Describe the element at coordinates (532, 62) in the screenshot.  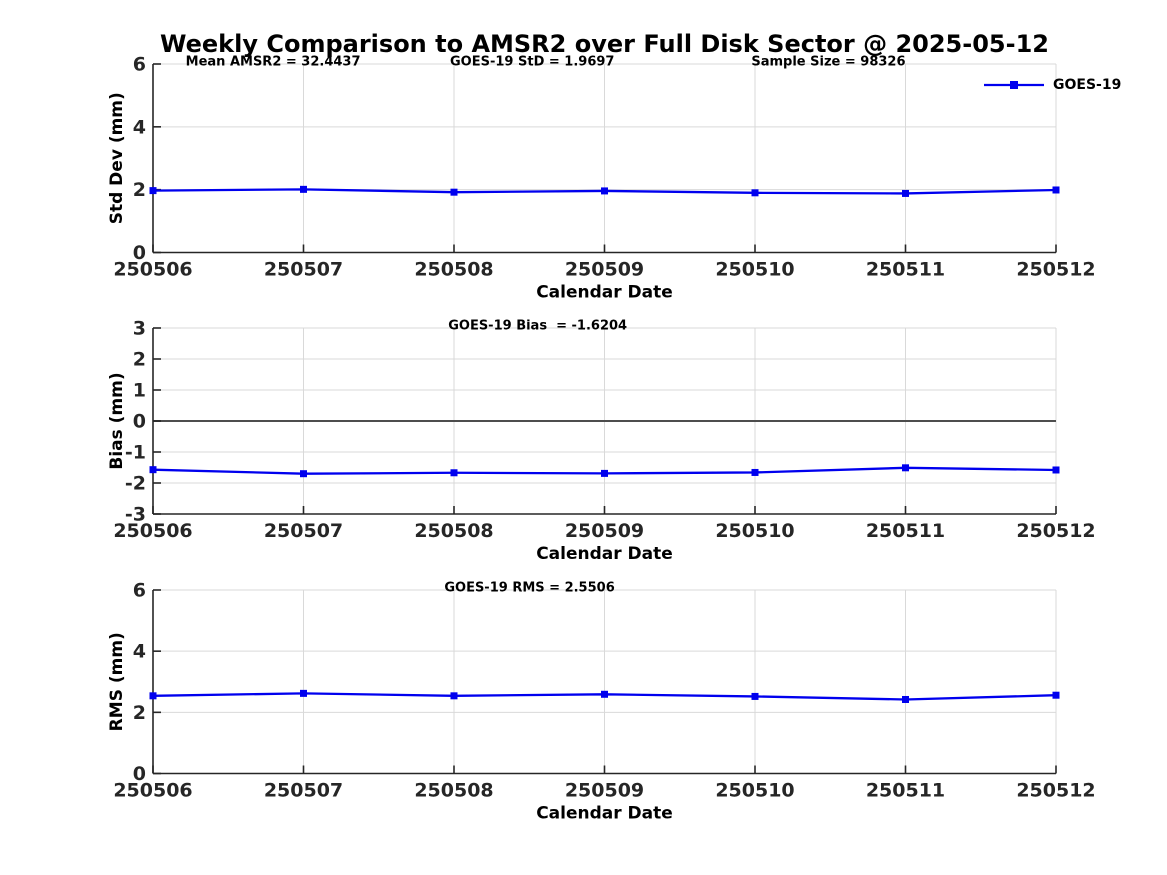
I see `annotation-stddev: GOES-19 StD = 1.9697` at that location.